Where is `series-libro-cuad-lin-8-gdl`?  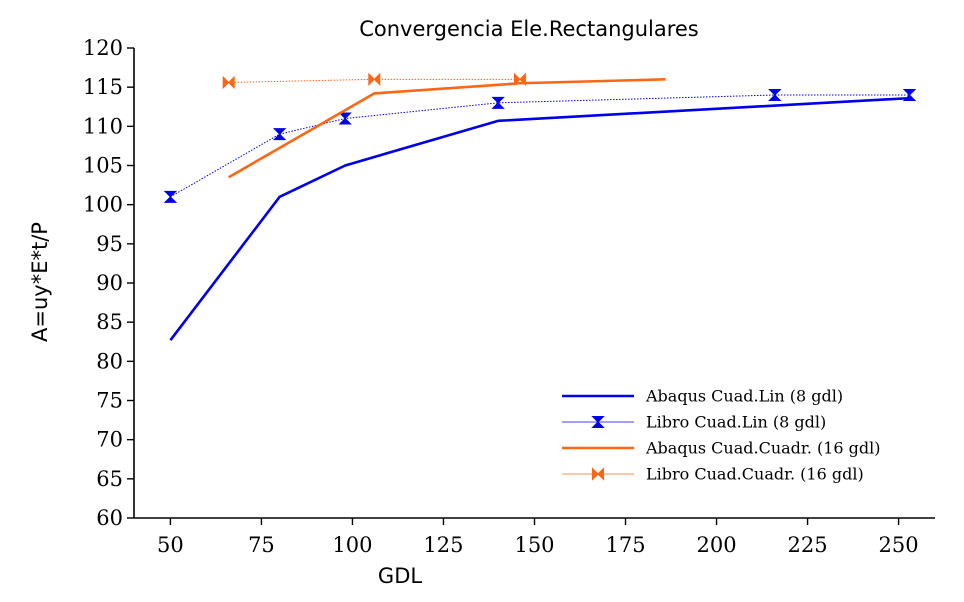 series-libro-cuad-lin-8-gdl is located at coordinates (540, 146).